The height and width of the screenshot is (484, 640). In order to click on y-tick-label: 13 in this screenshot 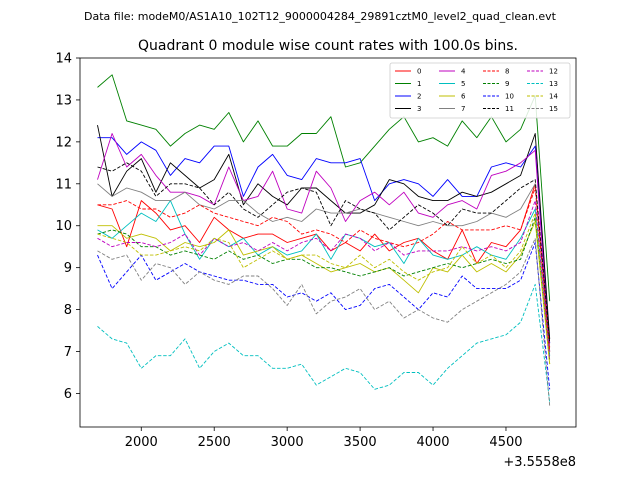, I will do `click(63, 100)`.